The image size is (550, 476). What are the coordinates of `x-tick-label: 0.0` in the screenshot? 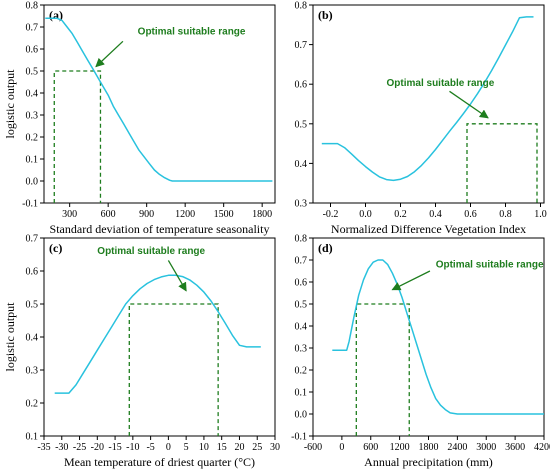 It's located at (365, 214).